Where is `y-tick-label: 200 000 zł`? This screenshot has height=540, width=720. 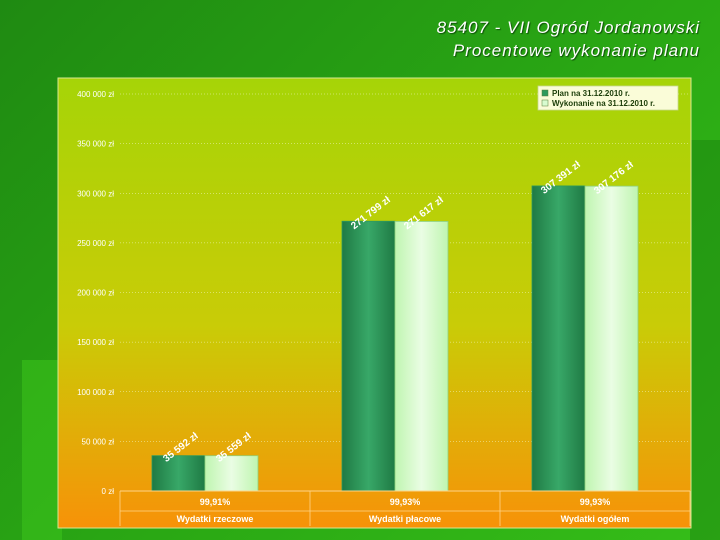 y-tick-label: 200 000 zł is located at coordinates (95, 293).